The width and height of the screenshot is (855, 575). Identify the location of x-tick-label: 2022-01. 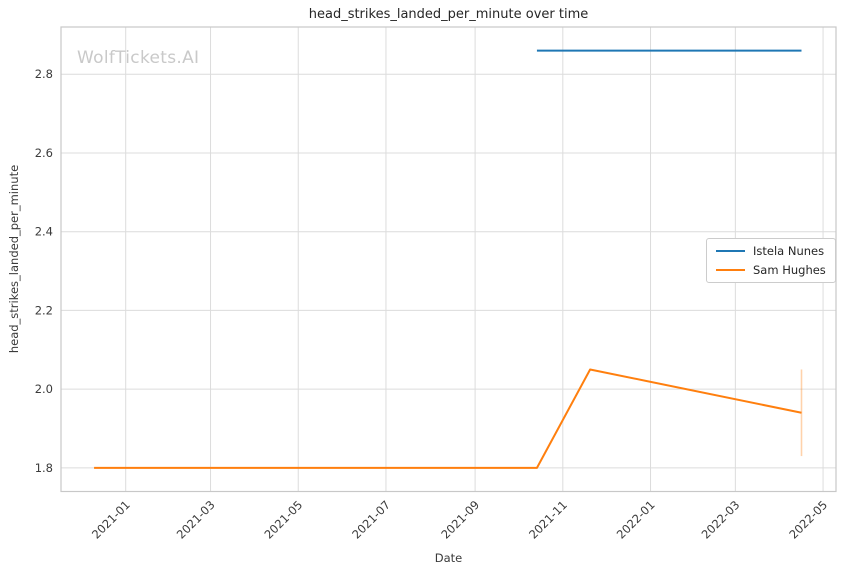
(636, 520).